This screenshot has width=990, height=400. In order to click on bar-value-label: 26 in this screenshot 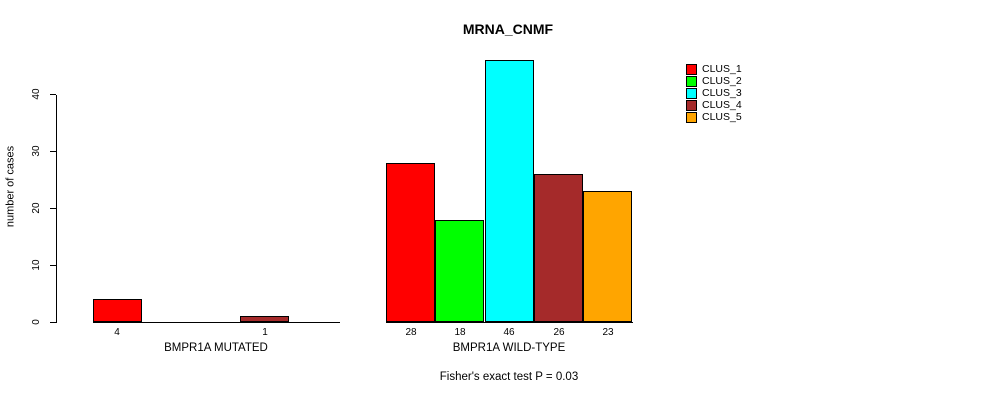, I will do `click(559, 332)`.